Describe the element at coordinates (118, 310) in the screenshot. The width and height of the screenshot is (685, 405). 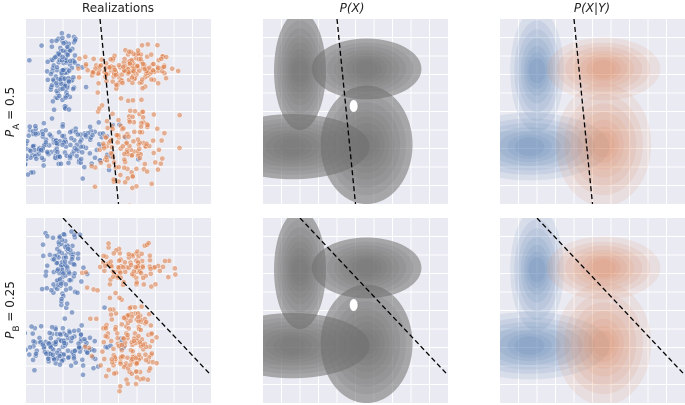
I see `grid` at that location.